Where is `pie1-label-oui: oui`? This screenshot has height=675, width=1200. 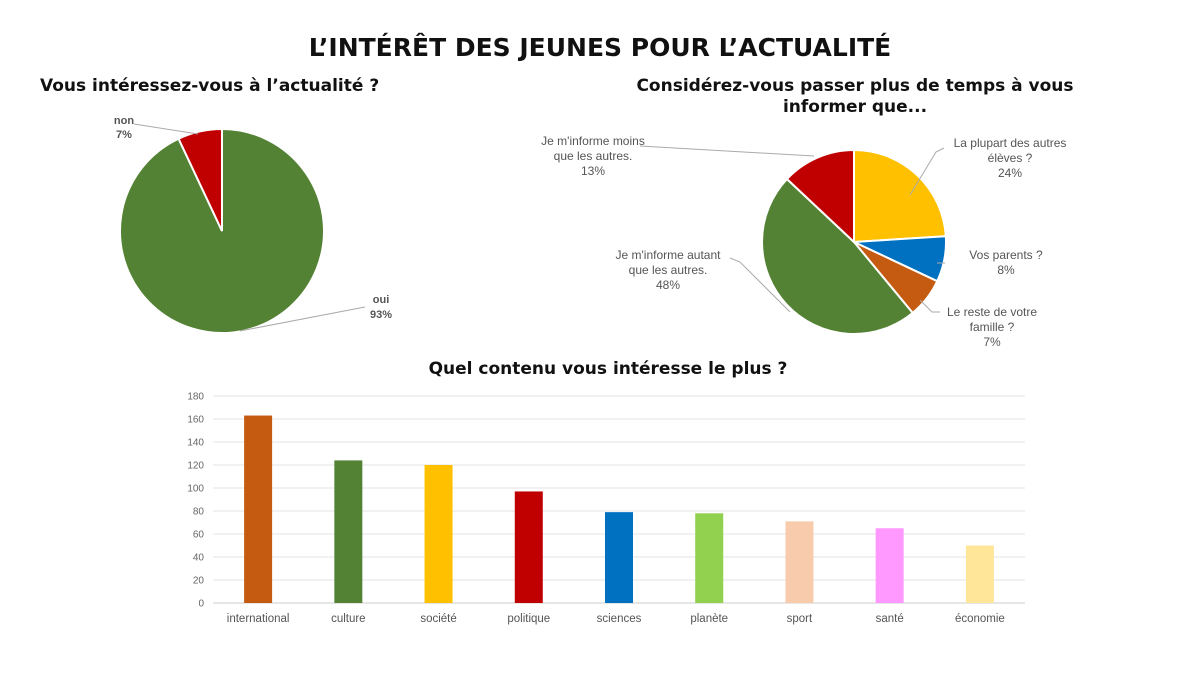 pie1-label-oui: oui is located at coordinates (381, 300).